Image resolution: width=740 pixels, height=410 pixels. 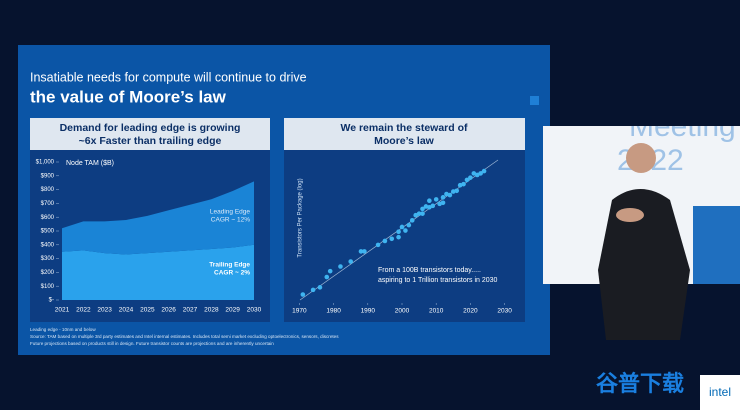 What do you see at coordinates (45, 163) in the screenshot?
I see `y-tick-label: $1,000` at bounding box center [45, 163].